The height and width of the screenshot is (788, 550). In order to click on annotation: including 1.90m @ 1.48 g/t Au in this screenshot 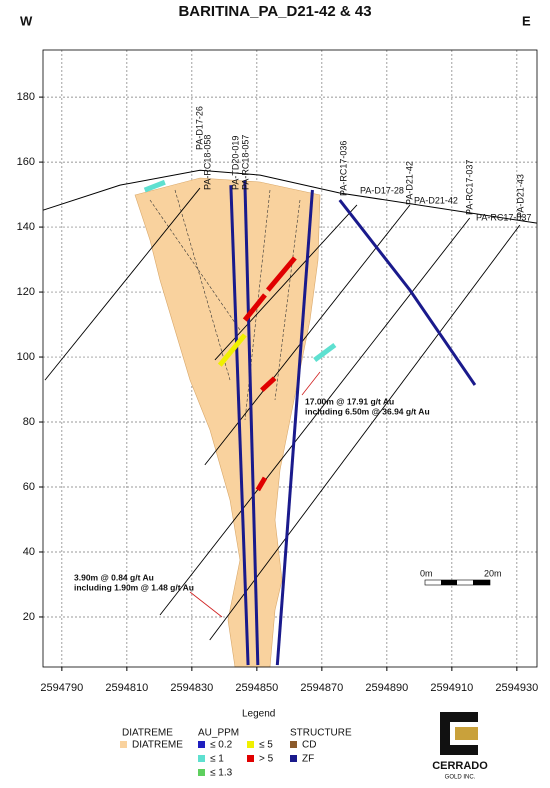, I will do `click(134, 587)`.